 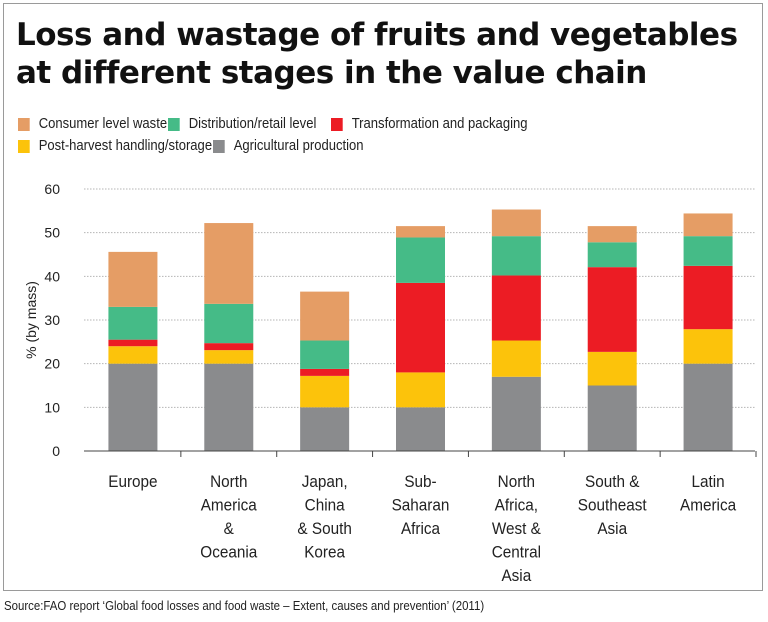 What do you see at coordinates (324, 552) in the screenshot?
I see `x-tick-label: Korea` at bounding box center [324, 552].